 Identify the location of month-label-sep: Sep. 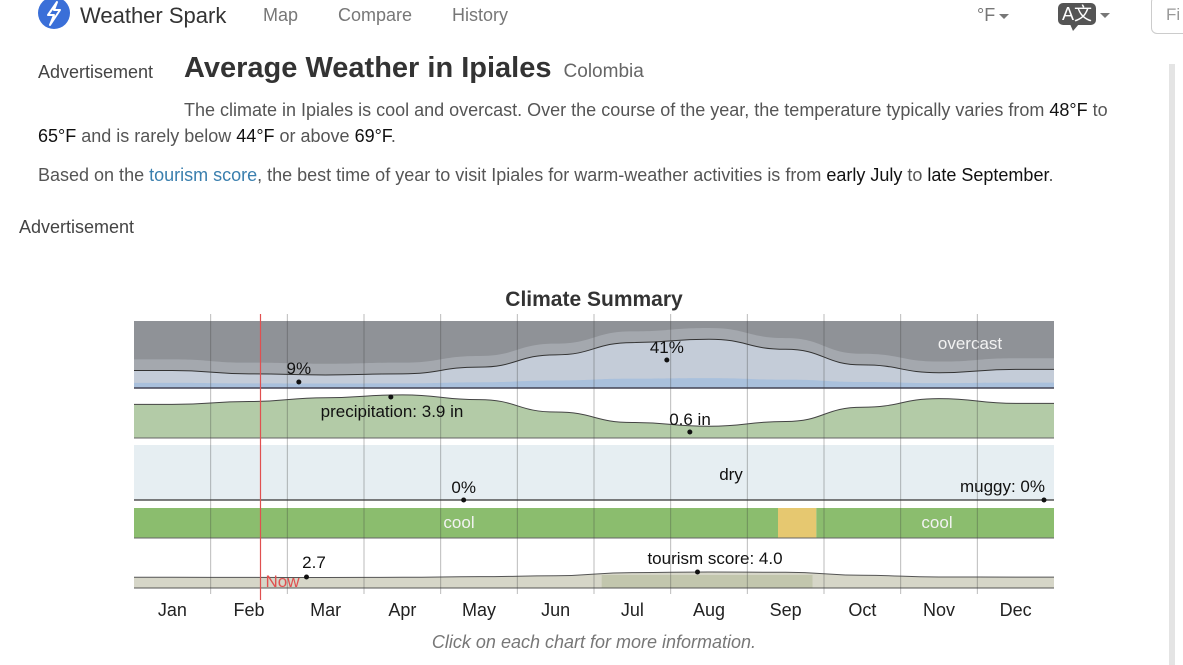
(786, 610).